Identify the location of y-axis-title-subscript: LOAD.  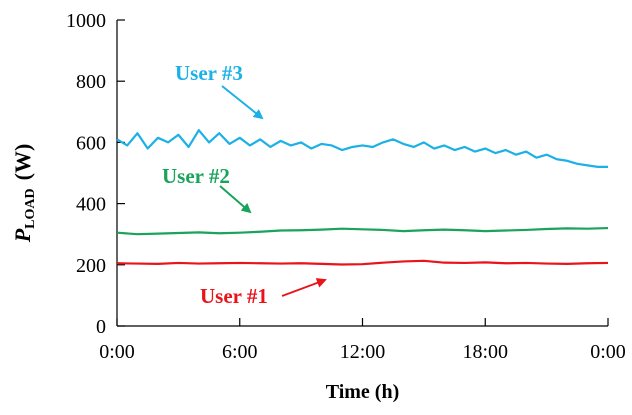
(30, 208).